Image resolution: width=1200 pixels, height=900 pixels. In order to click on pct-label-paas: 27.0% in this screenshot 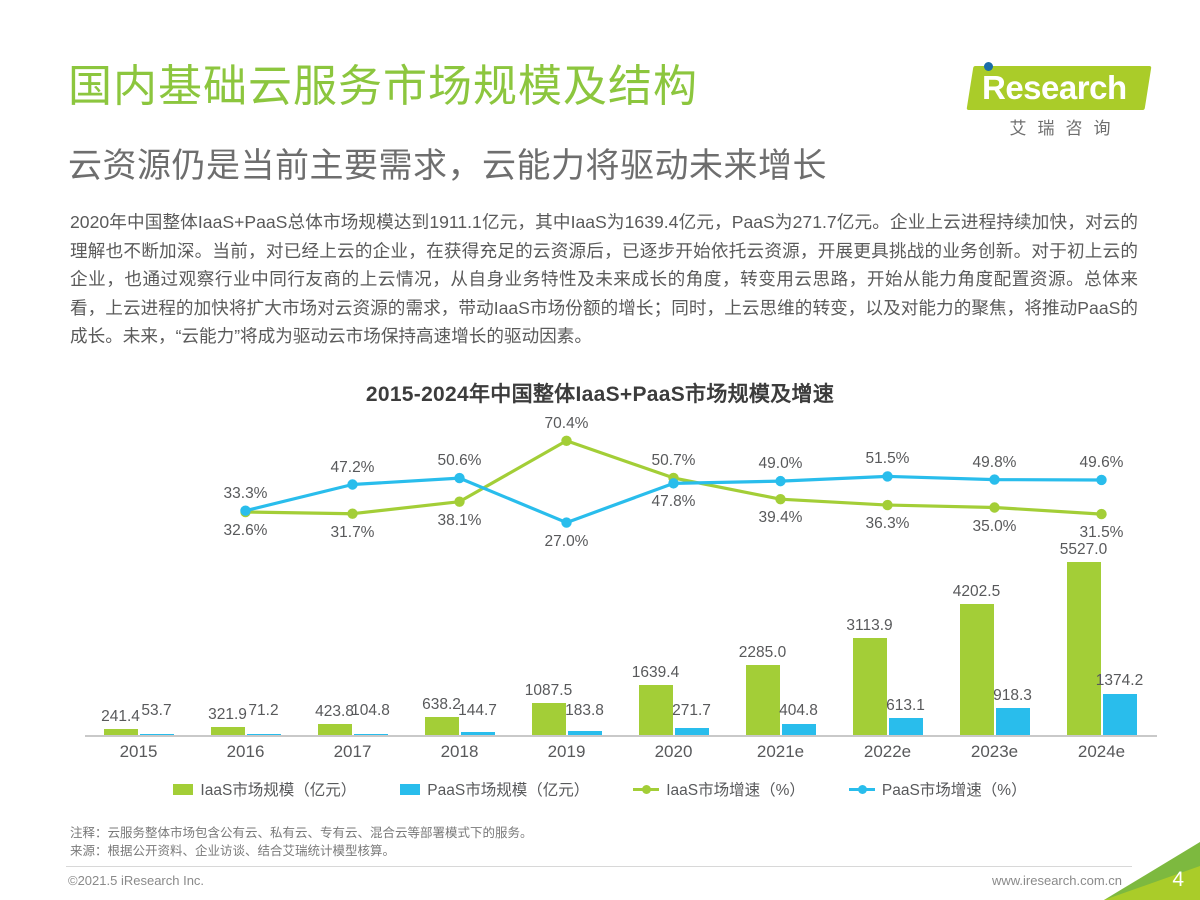, I will do `click(566, 541)`.